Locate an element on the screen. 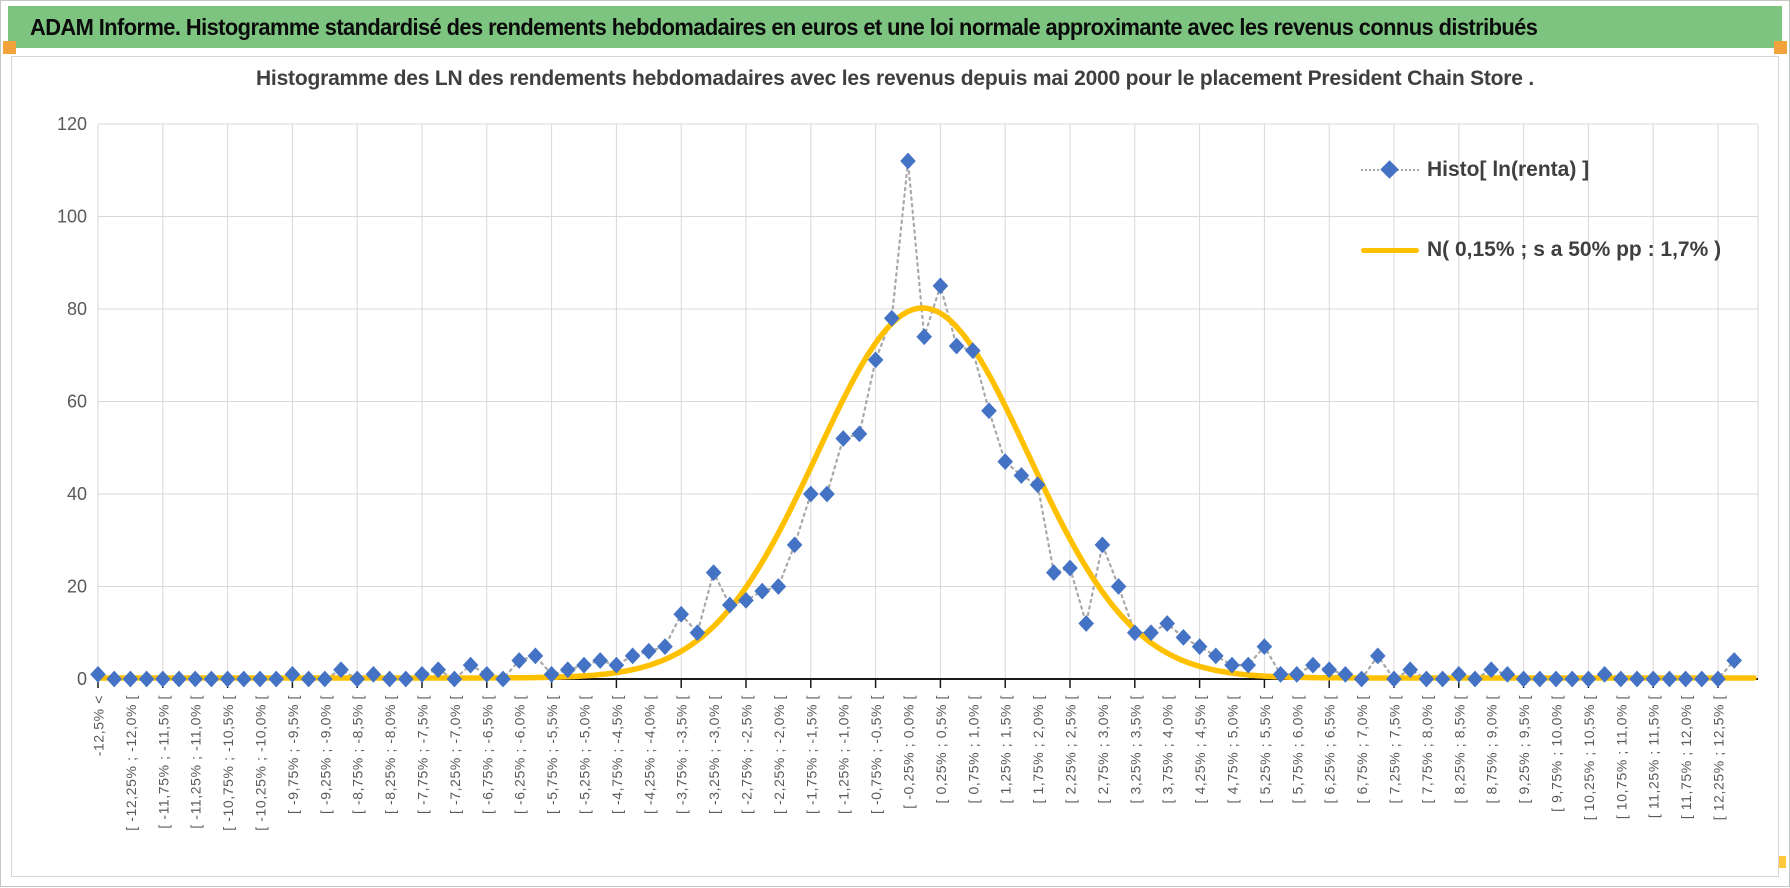 The height and width of the screenshot is (888, 1790). x-tick-label: [ -0,25% ; 0,0% [ is located at coordinates (909, 752).